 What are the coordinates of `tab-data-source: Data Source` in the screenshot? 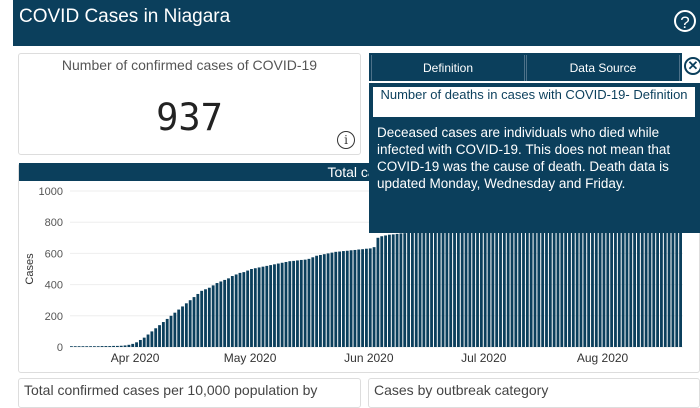 It's located at (603, 68).